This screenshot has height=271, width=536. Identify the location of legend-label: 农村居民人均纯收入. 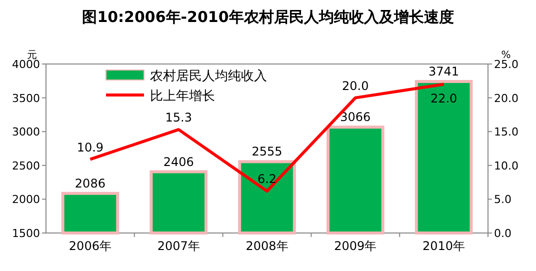
(208, 76).